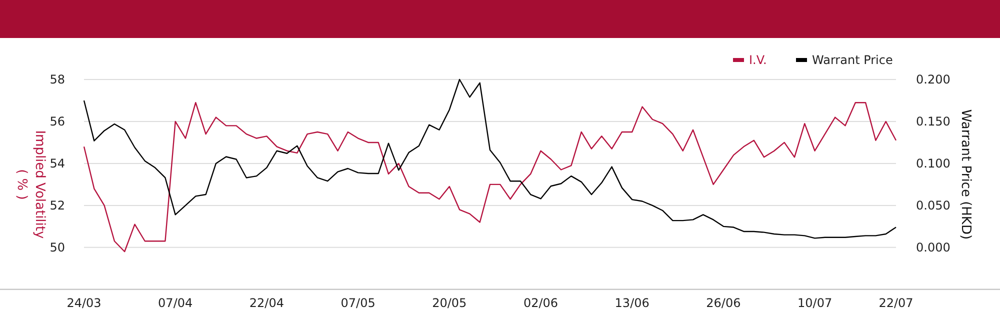 The height and width of the screenshot is (324, 1000). Describe the element at coordinates (896, 303) in the screenshot. I see `x-tick-label: 22/07` at that location.